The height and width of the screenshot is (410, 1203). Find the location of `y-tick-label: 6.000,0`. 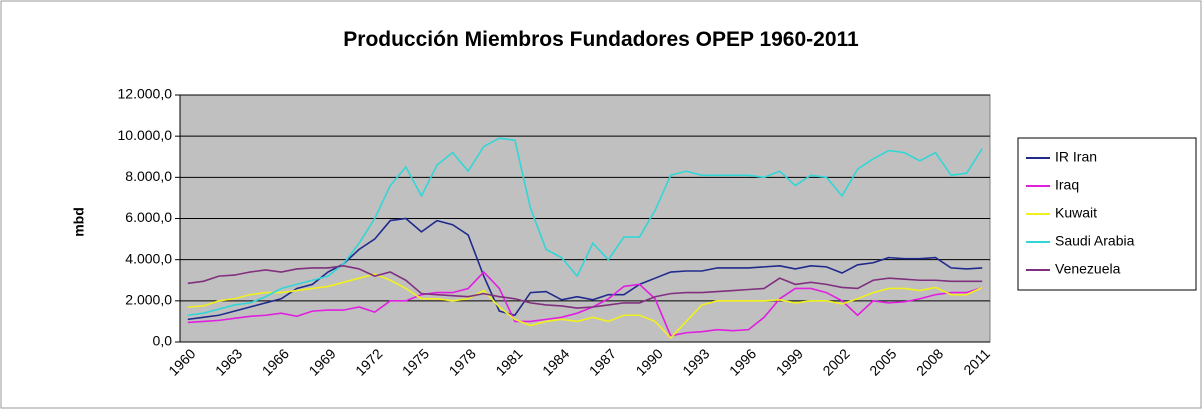

y-tick-label: 6.000,0 is located at coordinates (148, 217).